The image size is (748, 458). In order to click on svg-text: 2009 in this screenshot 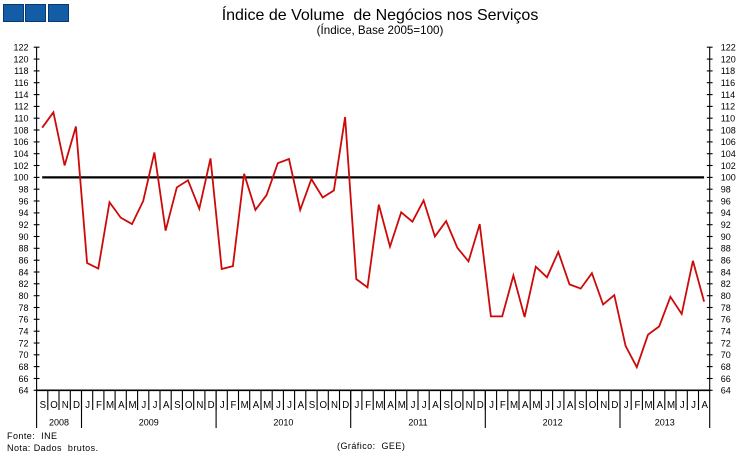, I will do `click(149, 423)`.